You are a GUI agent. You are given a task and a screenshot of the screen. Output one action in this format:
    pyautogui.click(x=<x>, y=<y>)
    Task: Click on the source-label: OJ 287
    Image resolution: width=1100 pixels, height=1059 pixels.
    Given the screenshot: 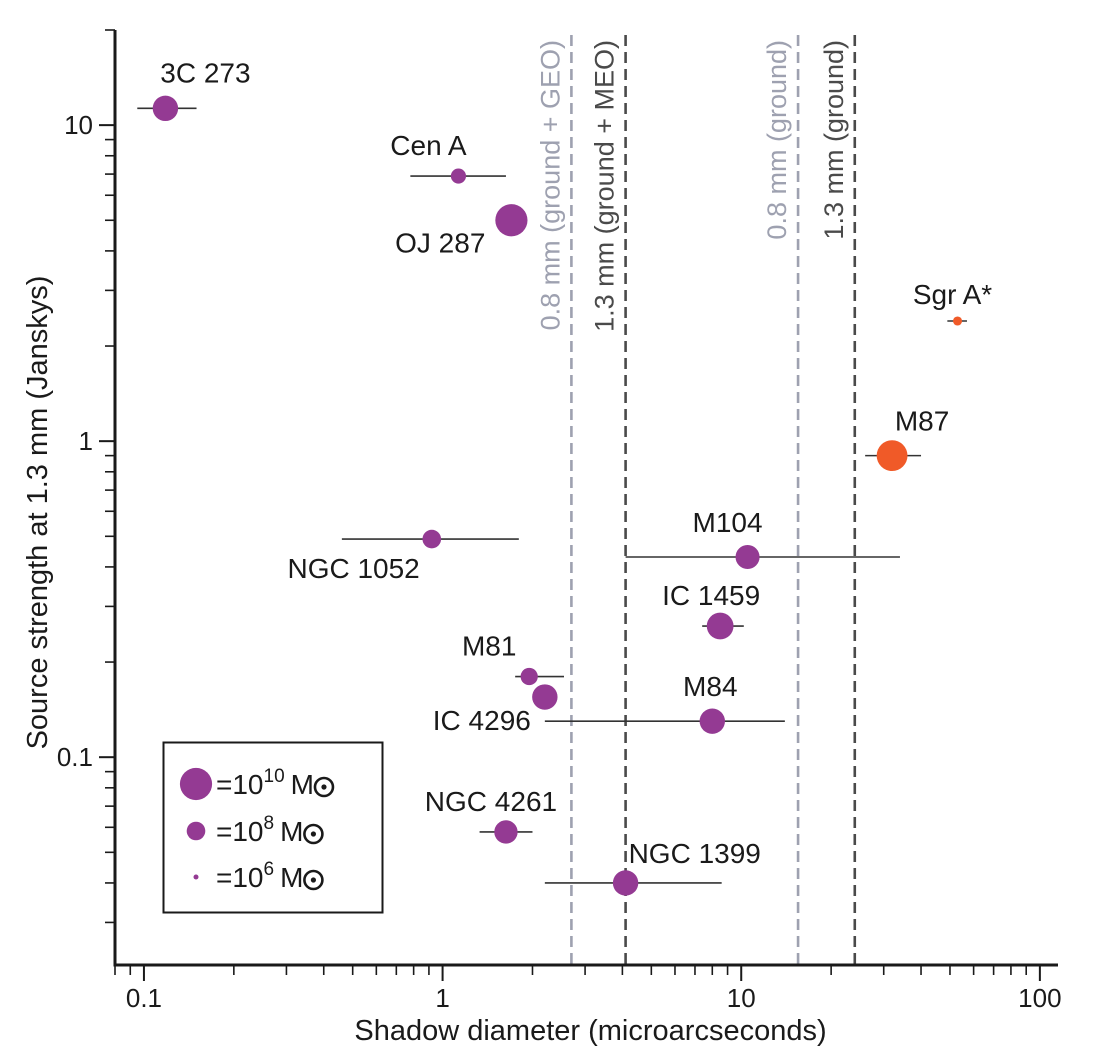 What is the action you would take?
    pyautogui.click(x=440, y=242)
    